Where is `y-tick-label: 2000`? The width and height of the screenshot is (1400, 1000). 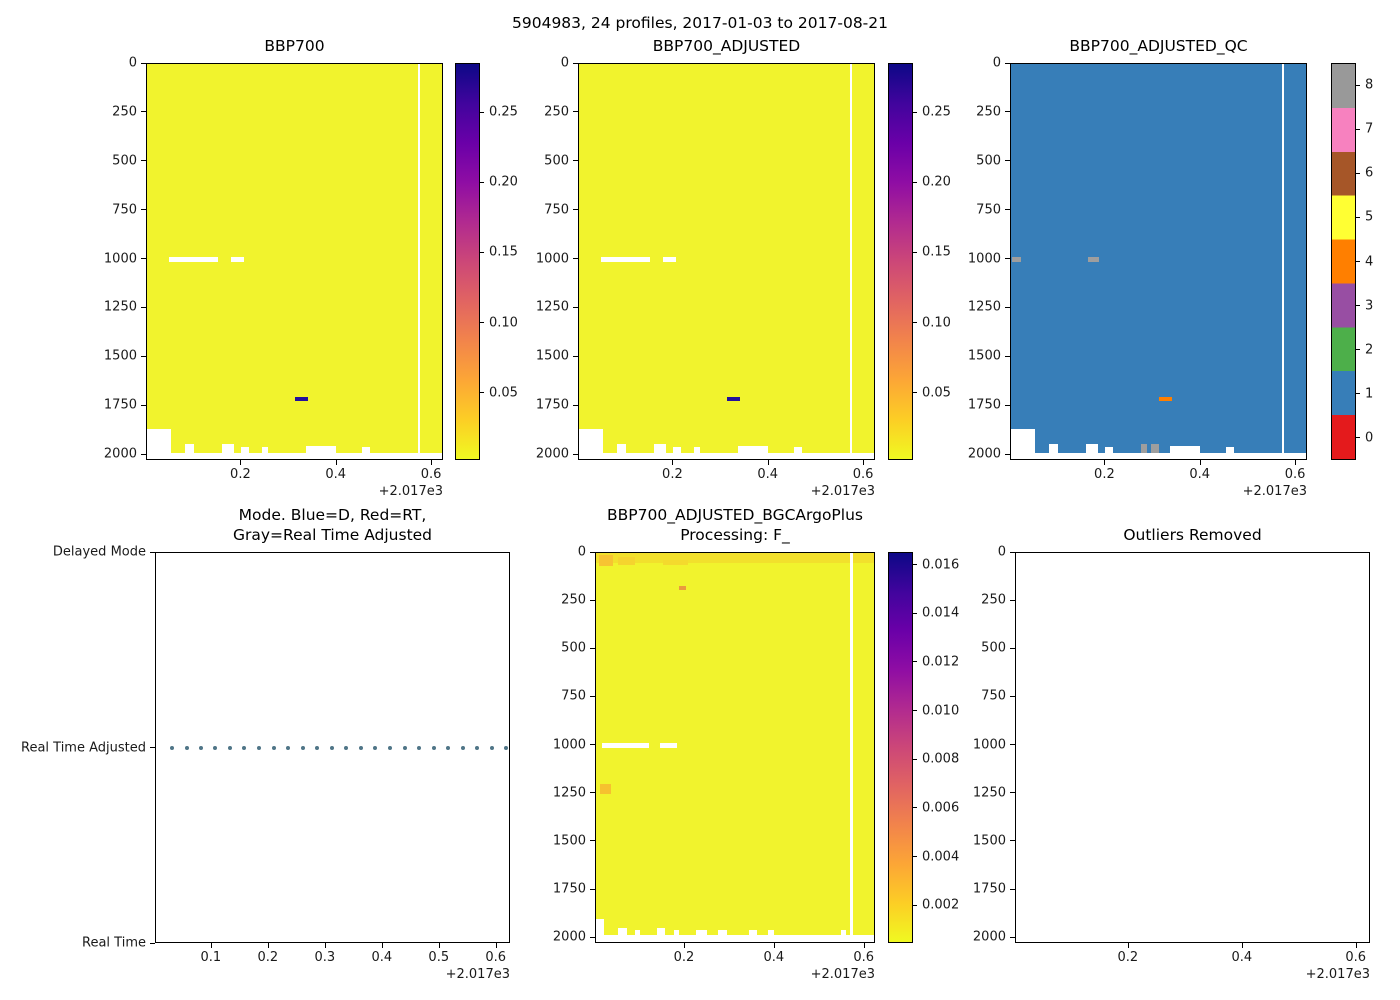 y-tick-label: 2000 is located at coordinates (552, 454).